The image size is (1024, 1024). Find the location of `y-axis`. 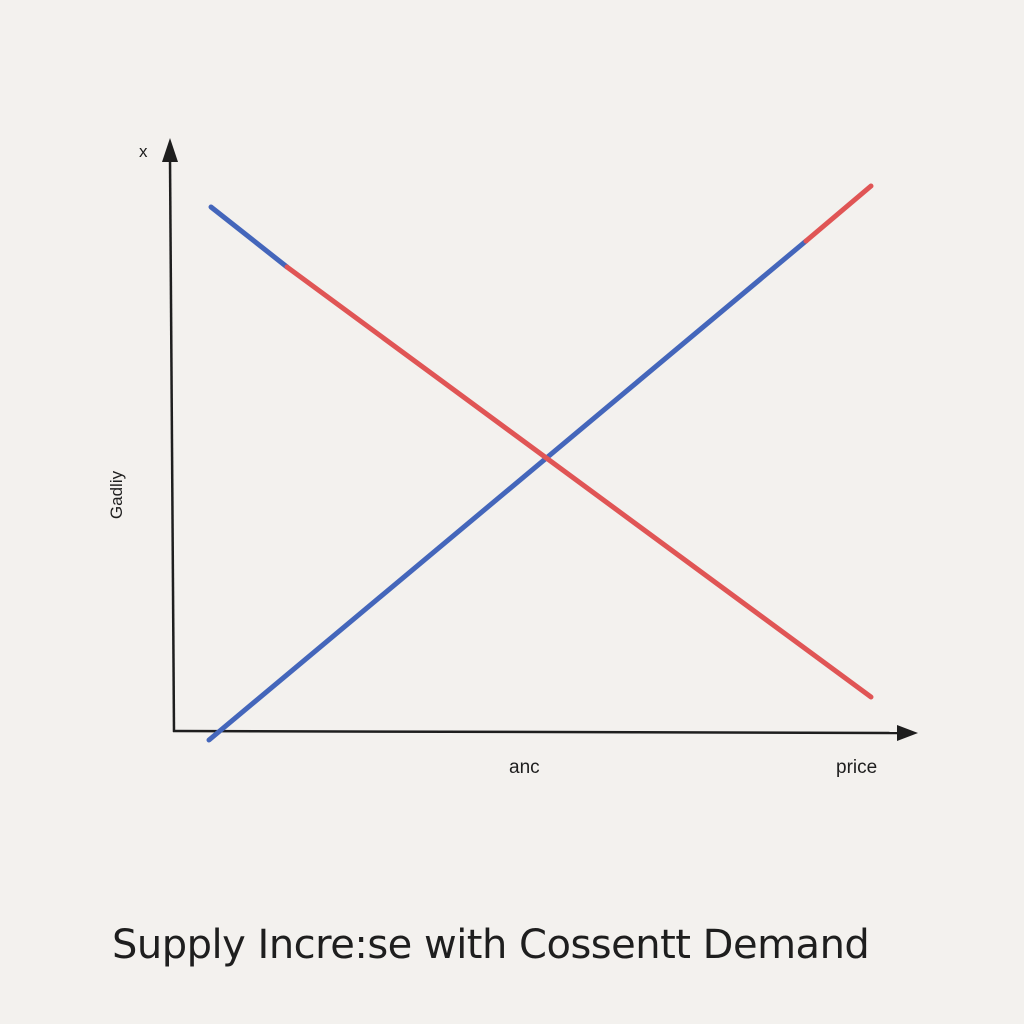

y-axis is located at coordinates (170, 435).